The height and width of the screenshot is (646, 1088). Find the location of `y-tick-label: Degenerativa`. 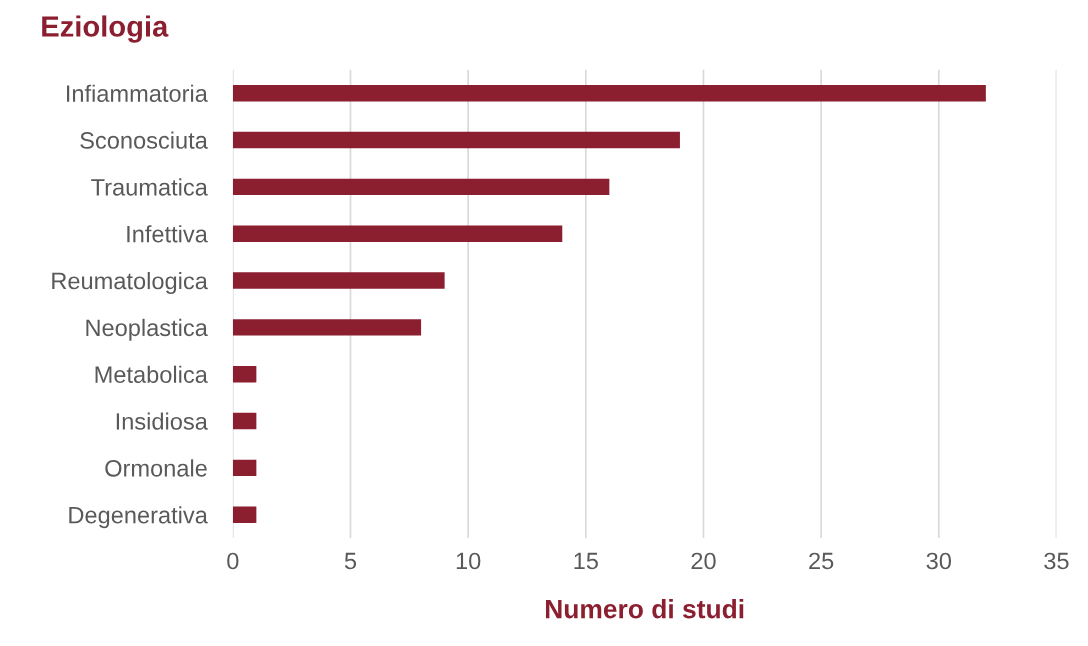

y-tick-label: Degenerativa is located at coordinates (138, 517).